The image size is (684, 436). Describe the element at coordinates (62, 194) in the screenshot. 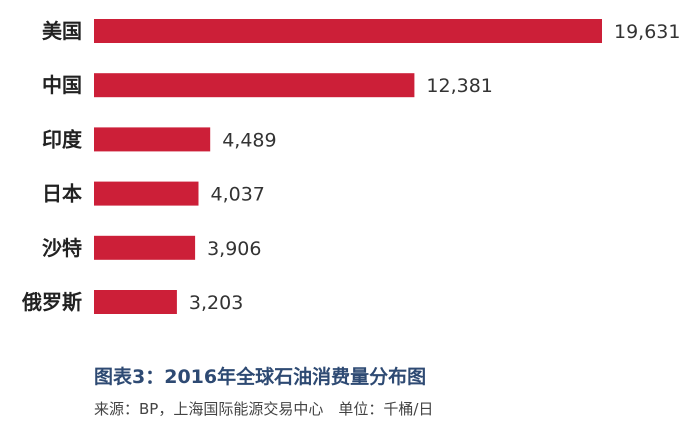

I see `category-label: 日本` at that location.